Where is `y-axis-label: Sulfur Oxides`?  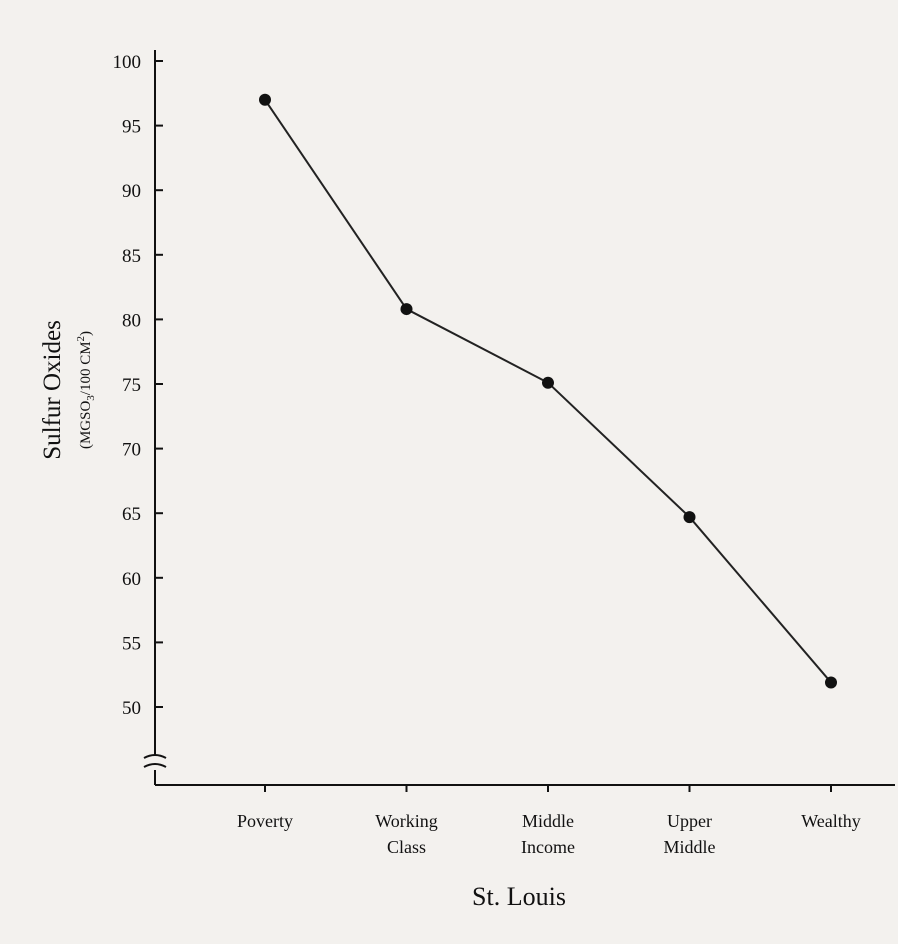
y-axis-label: Sulfur Oxides is located at coordinates (52, 390).